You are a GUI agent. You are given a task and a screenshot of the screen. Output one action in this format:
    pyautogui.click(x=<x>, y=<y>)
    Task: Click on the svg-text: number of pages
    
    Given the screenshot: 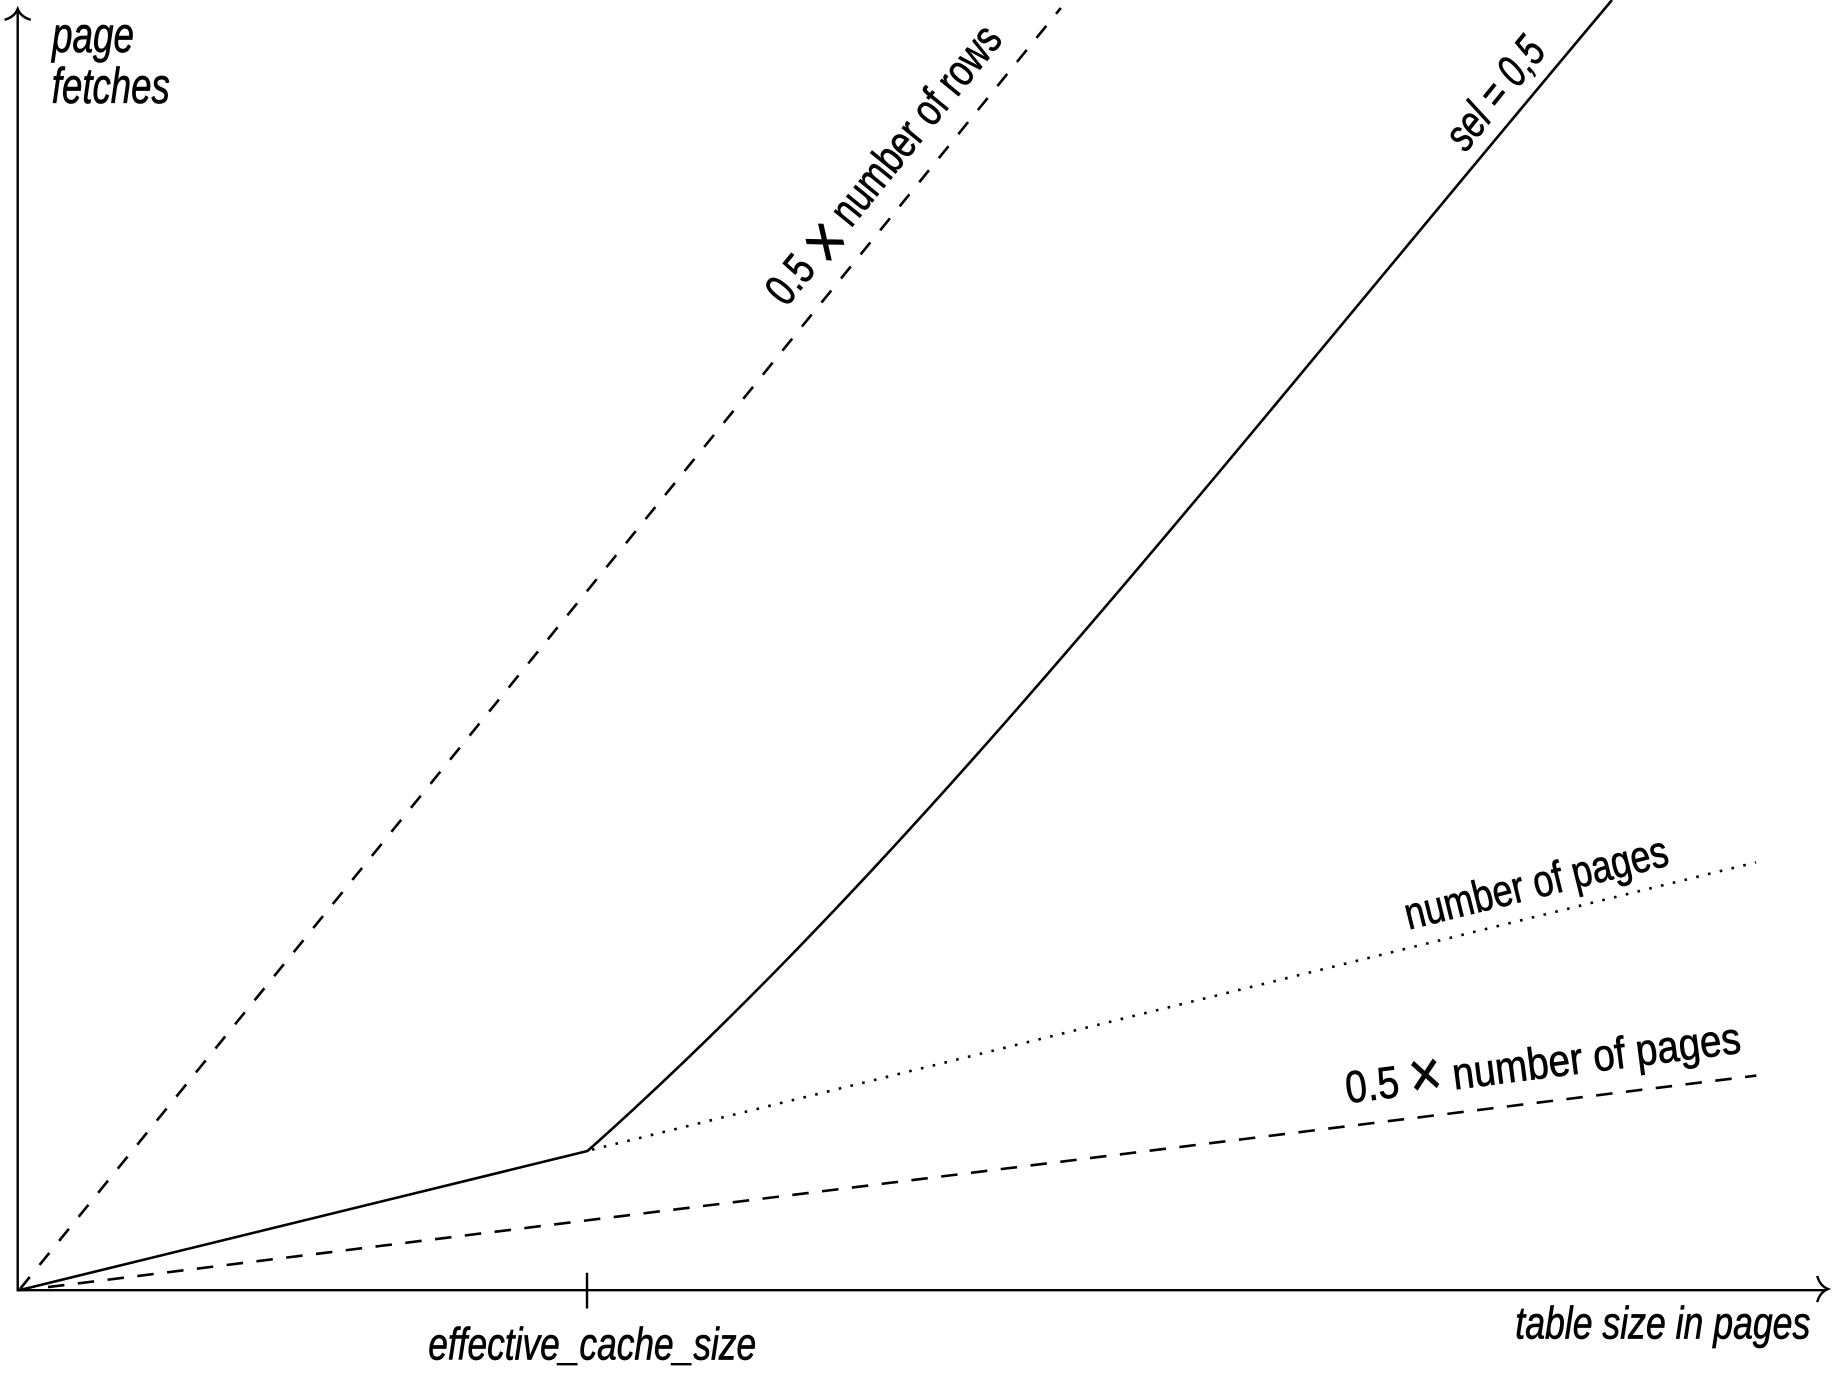 What is the action you would take?
    pyautogui.click(x=1536, y=882)
    